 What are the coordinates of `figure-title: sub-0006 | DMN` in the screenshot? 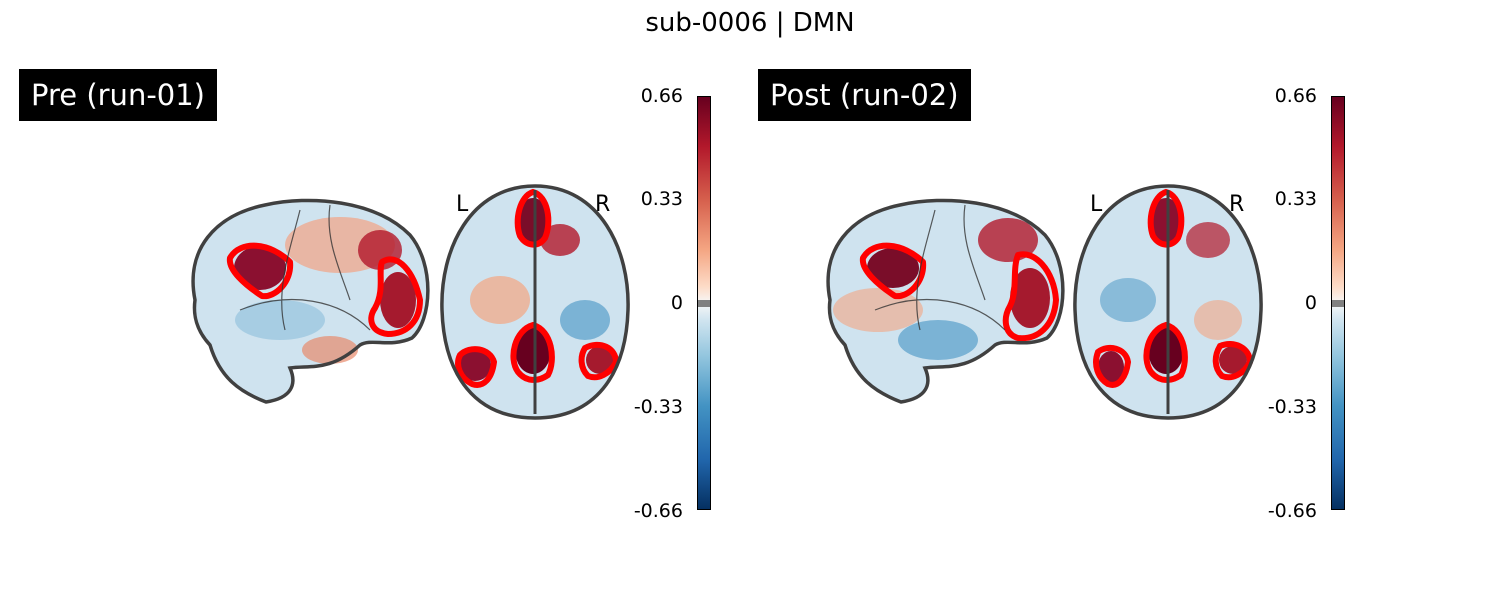 It's located at (750, 23).